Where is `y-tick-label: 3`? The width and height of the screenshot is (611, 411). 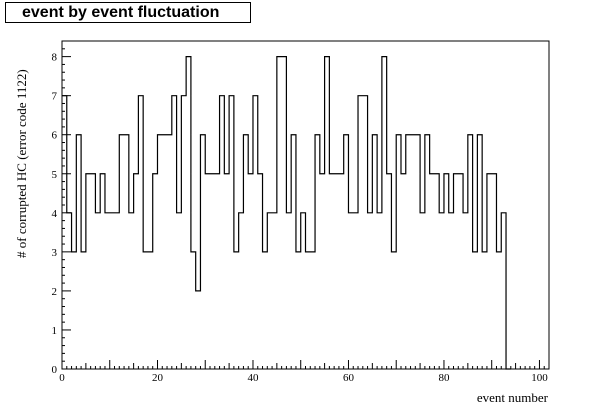
y-tick-label: 3 is located at coordinates (55, 253).